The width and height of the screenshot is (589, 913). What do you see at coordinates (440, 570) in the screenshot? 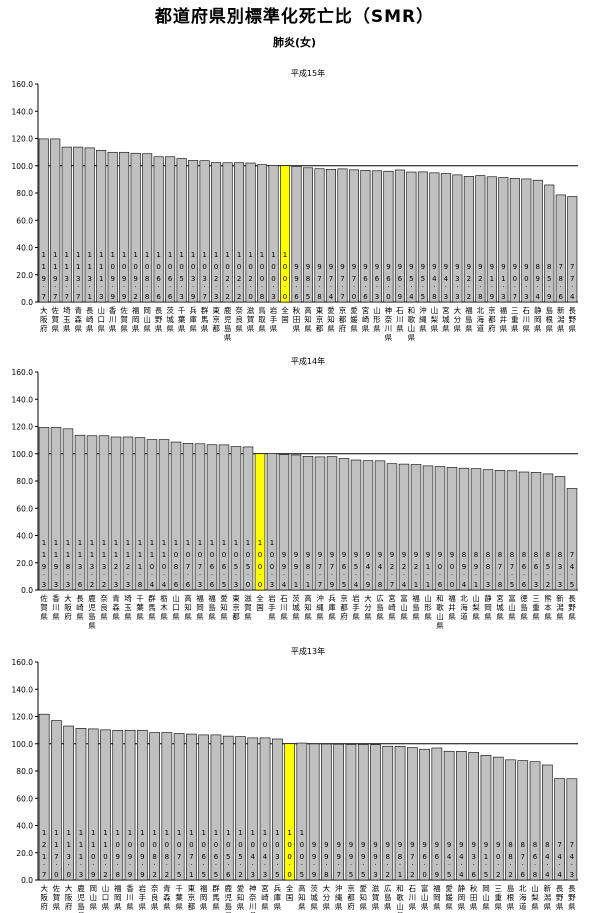
I see `data-label: 6.09` at bounding box center [440, 570].